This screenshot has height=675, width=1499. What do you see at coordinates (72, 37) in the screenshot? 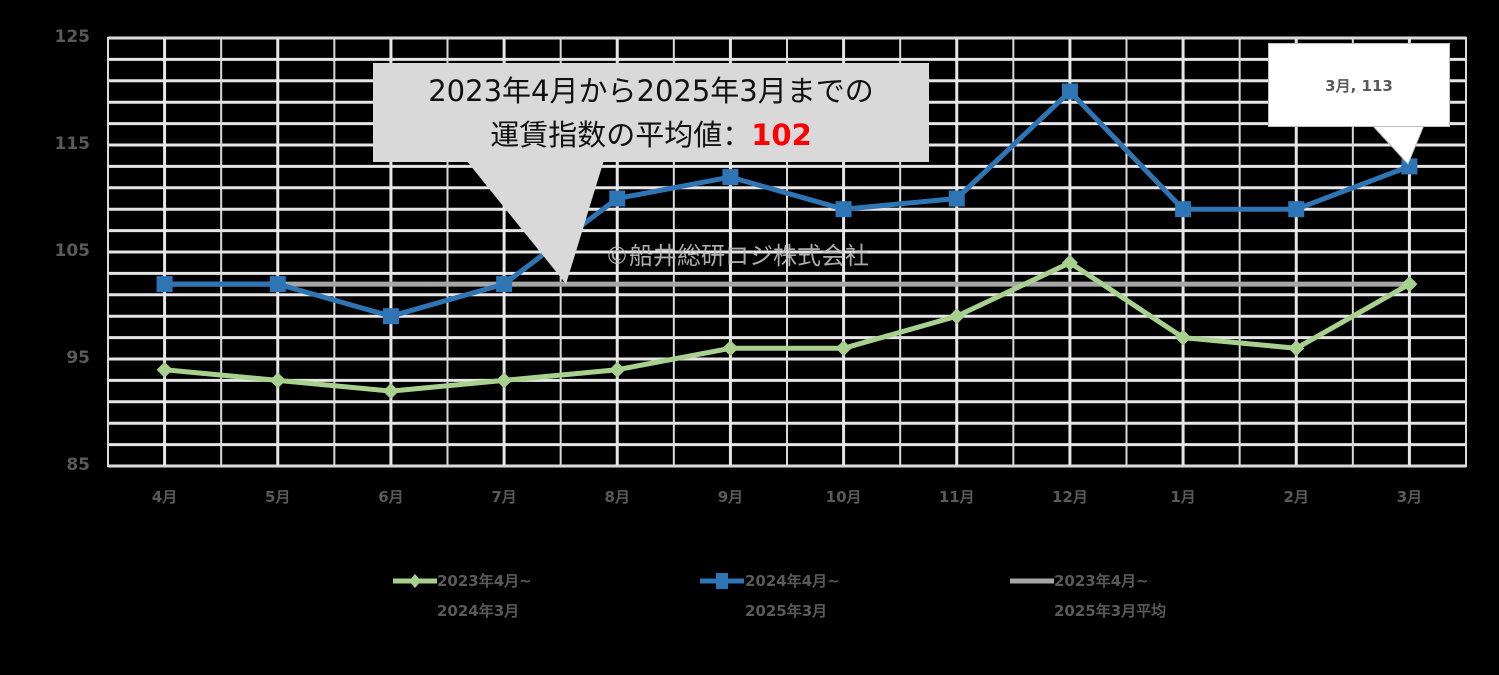
I see `y-tick-label: 125` at bounding box center [72, 37].